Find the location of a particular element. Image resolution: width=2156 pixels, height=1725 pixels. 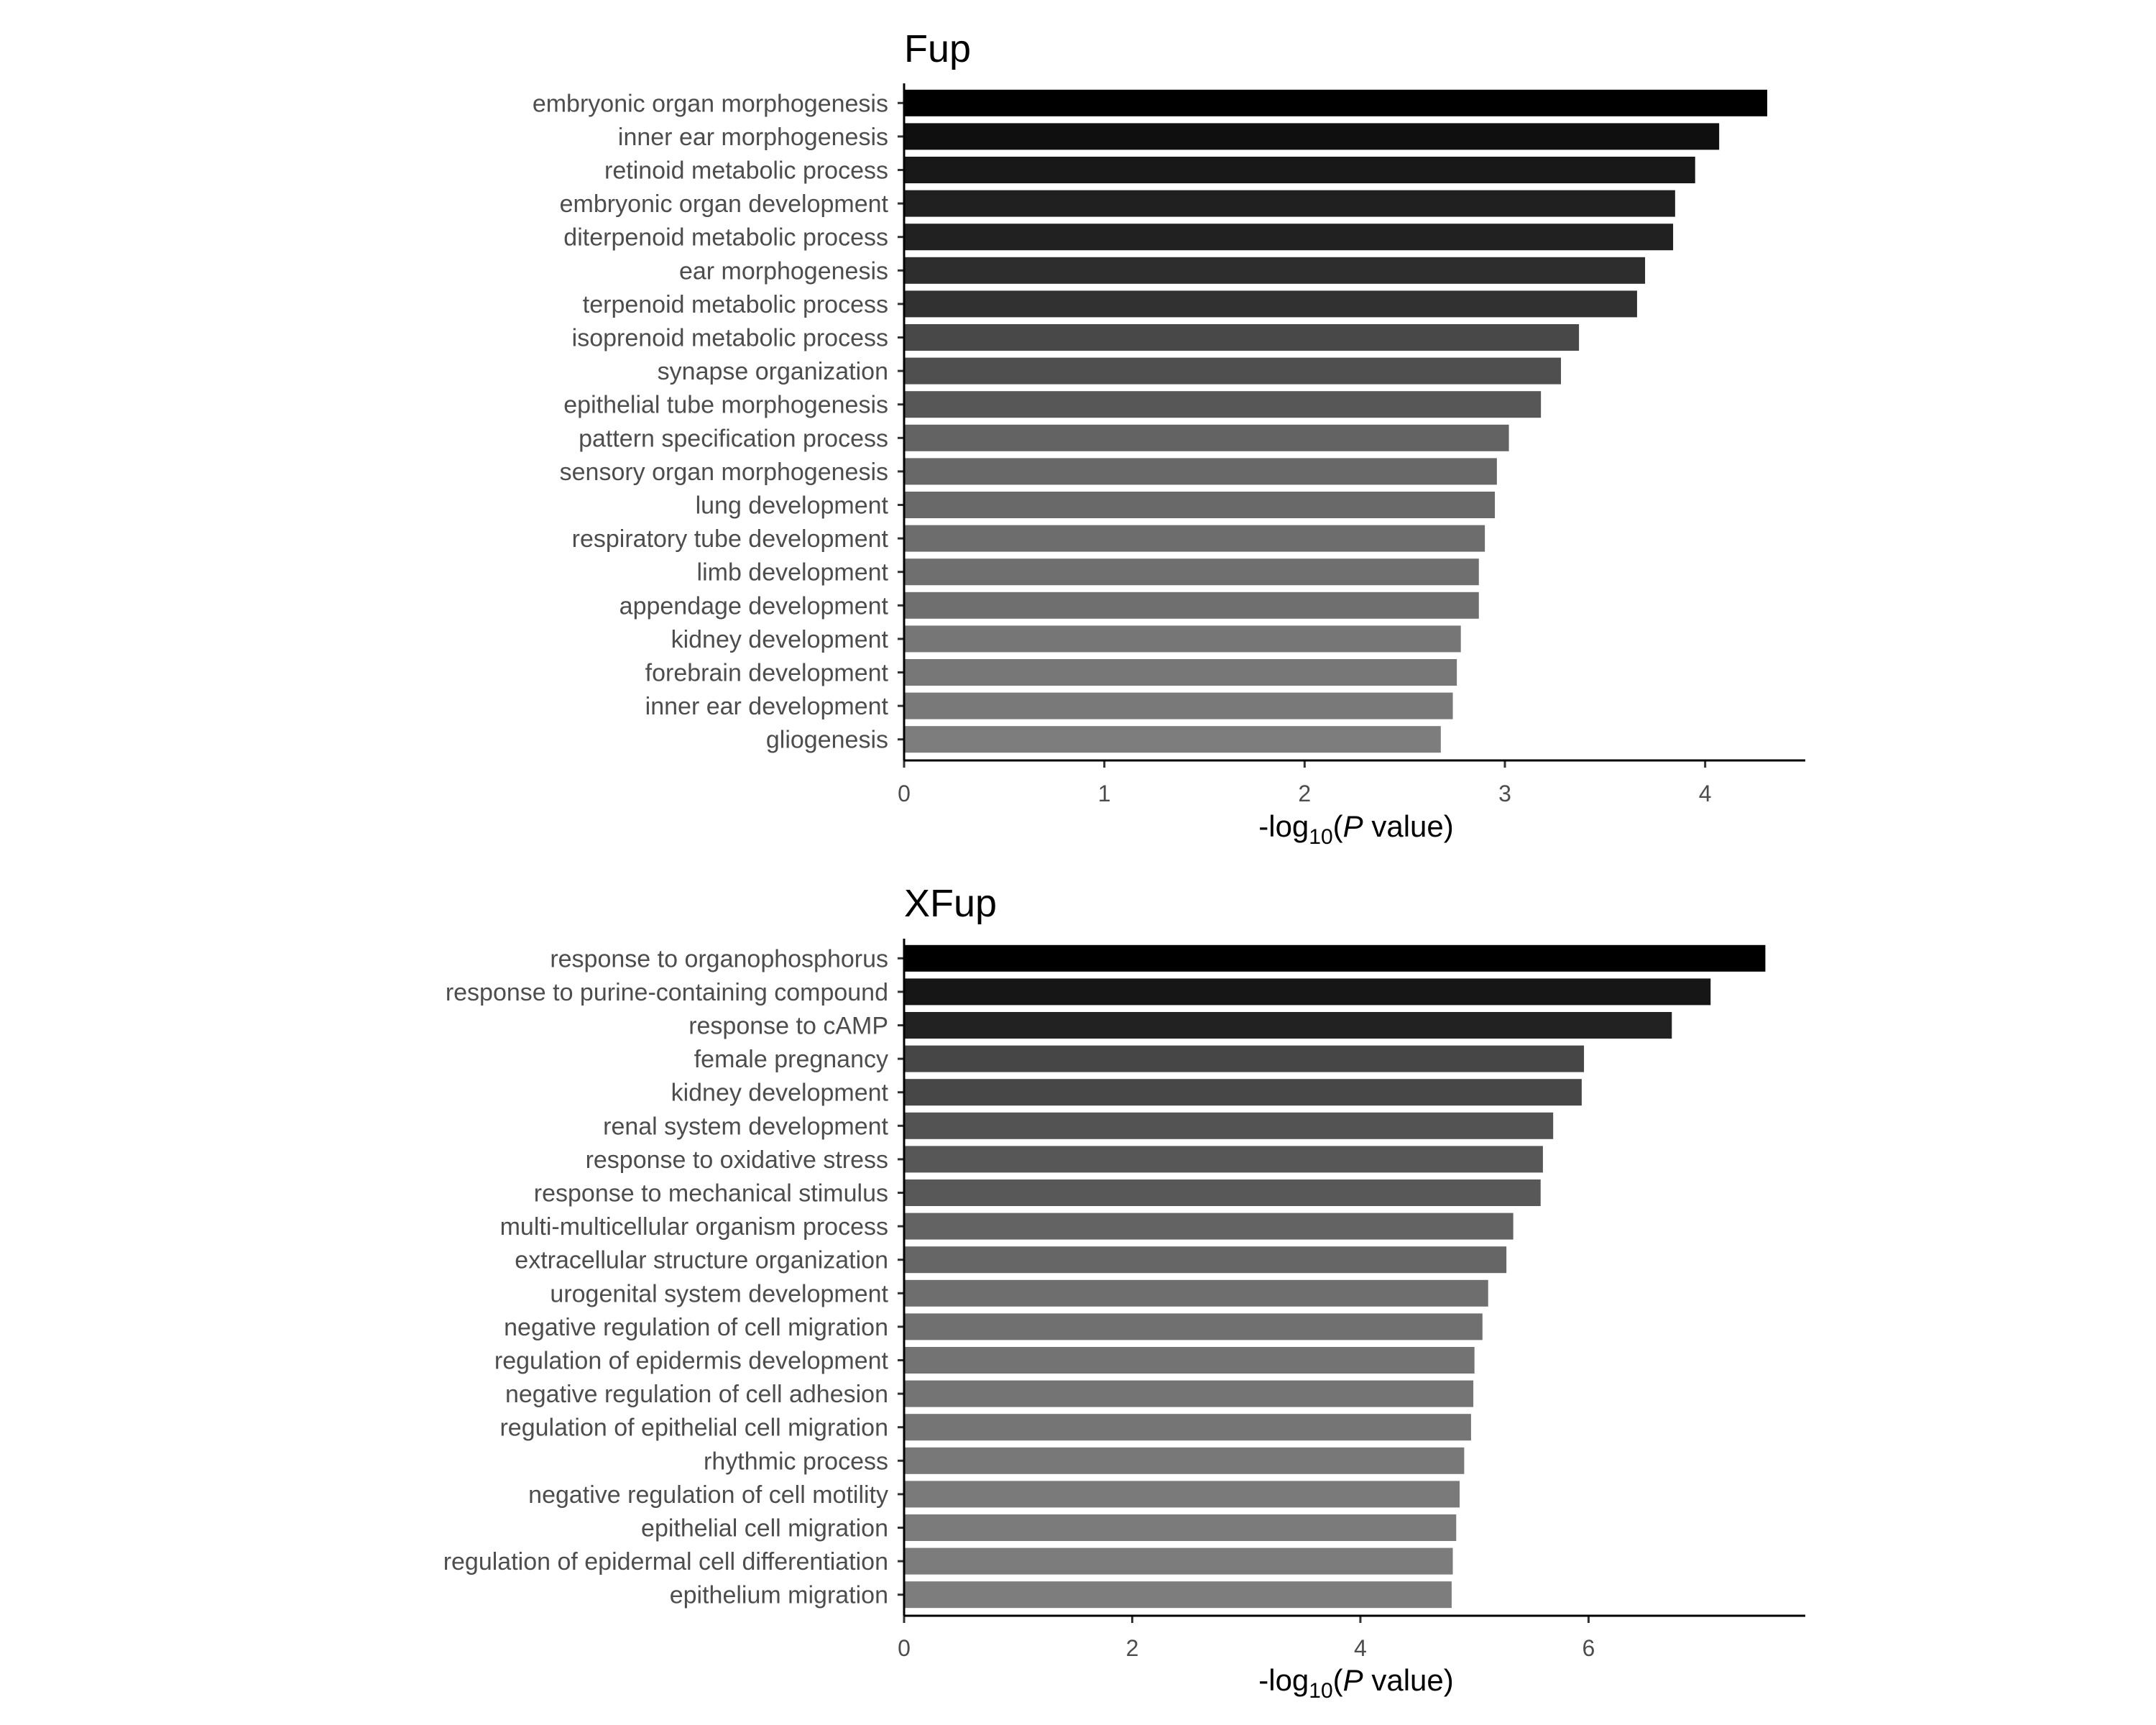

x-ticks: 0 2 4 6 is located at coordinates (1246, 1638).